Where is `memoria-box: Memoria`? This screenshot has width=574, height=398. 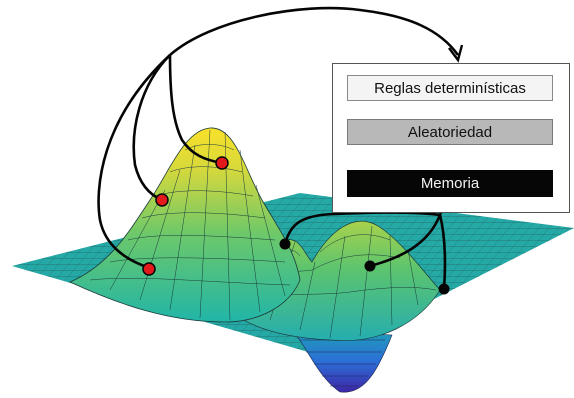 memoria-box: Memoria is located at coordinates (450, 183).